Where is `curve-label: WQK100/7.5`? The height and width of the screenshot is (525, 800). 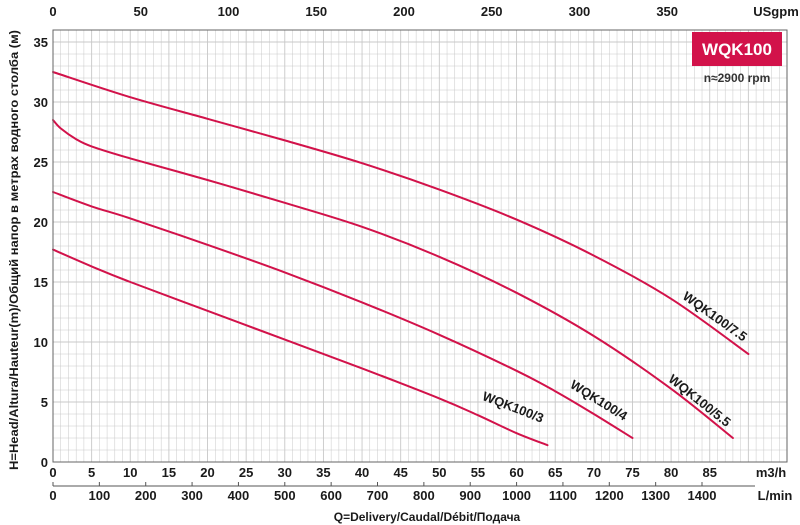 curve-label: WQK100/7.5 is located at coordinates (715, 316).